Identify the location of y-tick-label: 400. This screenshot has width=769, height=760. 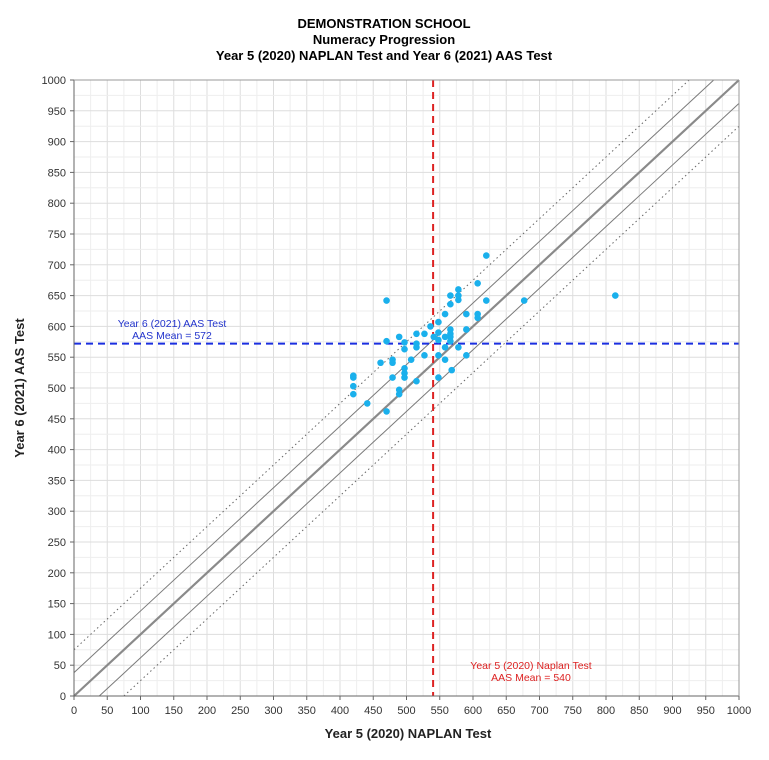
(57, 451).